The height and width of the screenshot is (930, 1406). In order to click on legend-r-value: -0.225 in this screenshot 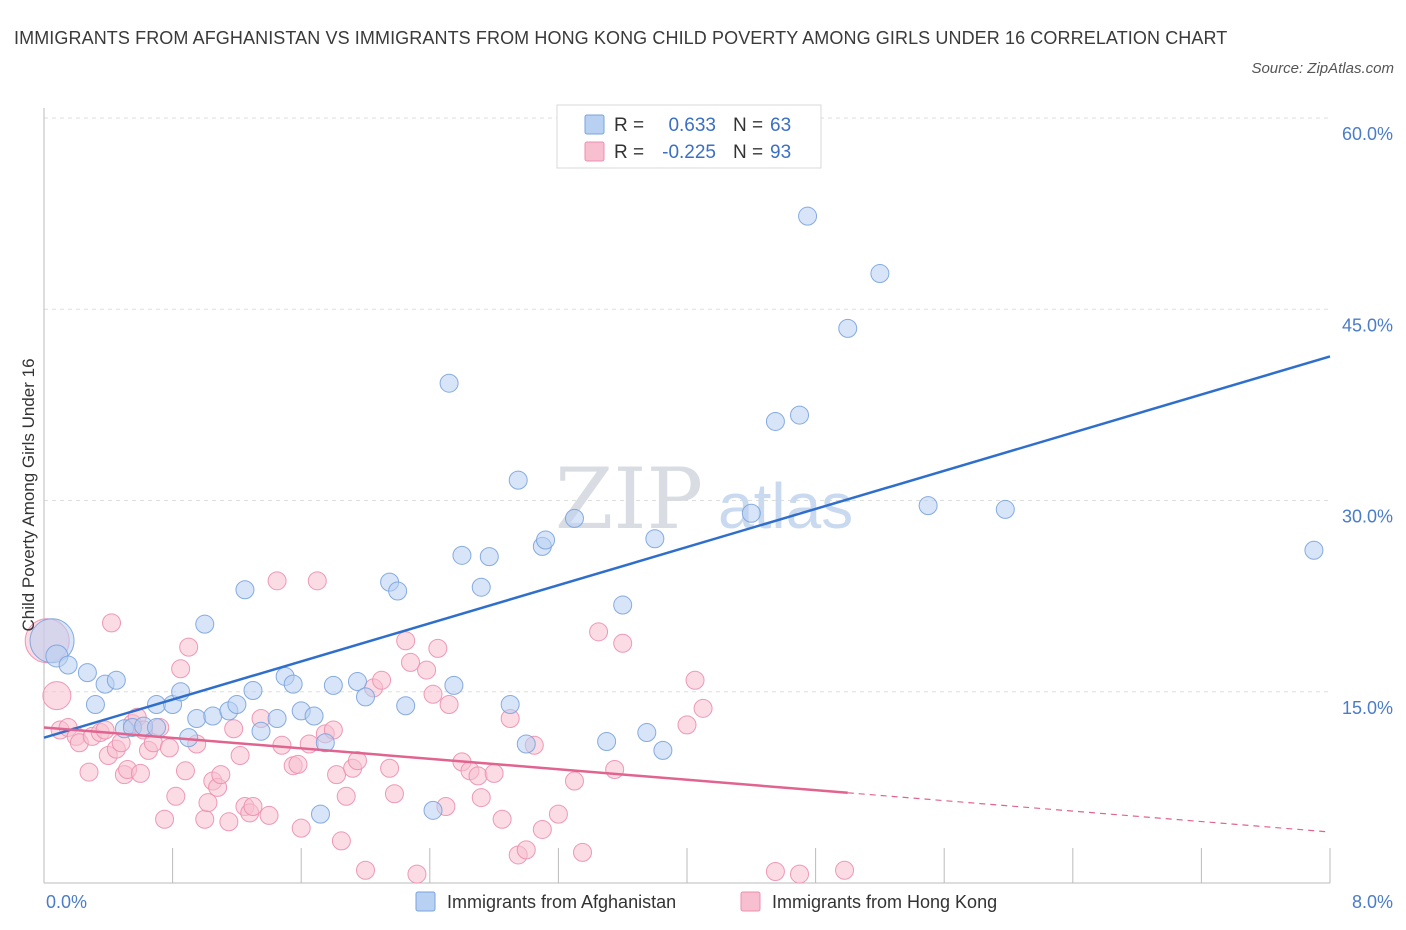, I will do `click(689, 152)`.